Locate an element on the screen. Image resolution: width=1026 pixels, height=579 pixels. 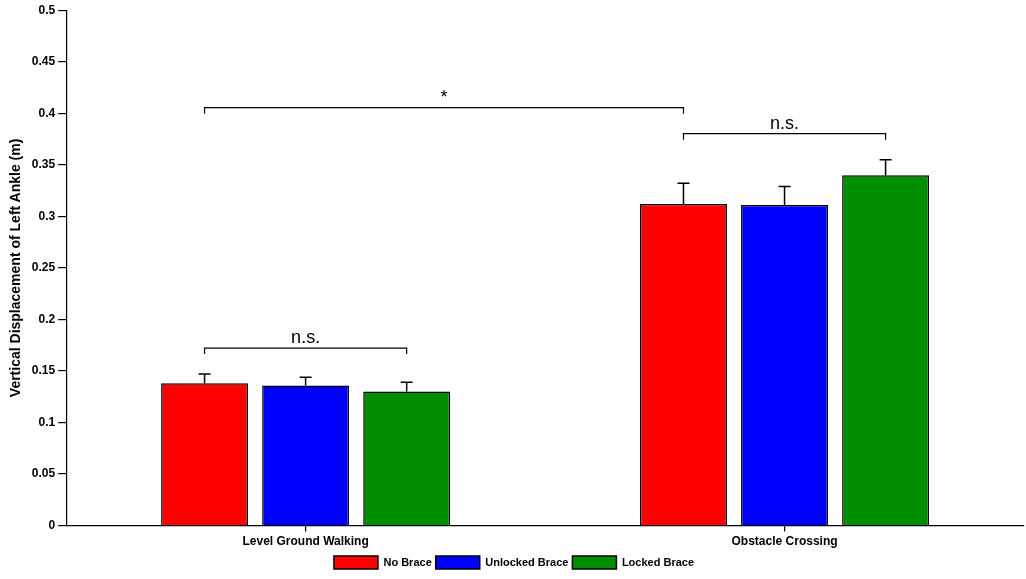
y-tick-label: 0.5 is located at coordinates (47, 9).